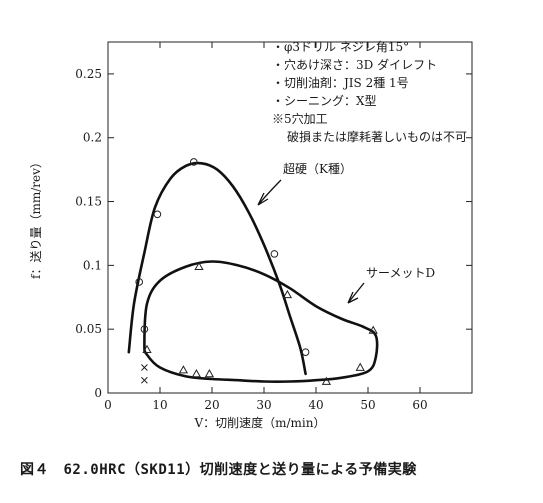 The height and width of the screenshot is (503, 543). I want to click on note-drill: ・φ3ドリル ネジレ角15°, so click(340, 47).